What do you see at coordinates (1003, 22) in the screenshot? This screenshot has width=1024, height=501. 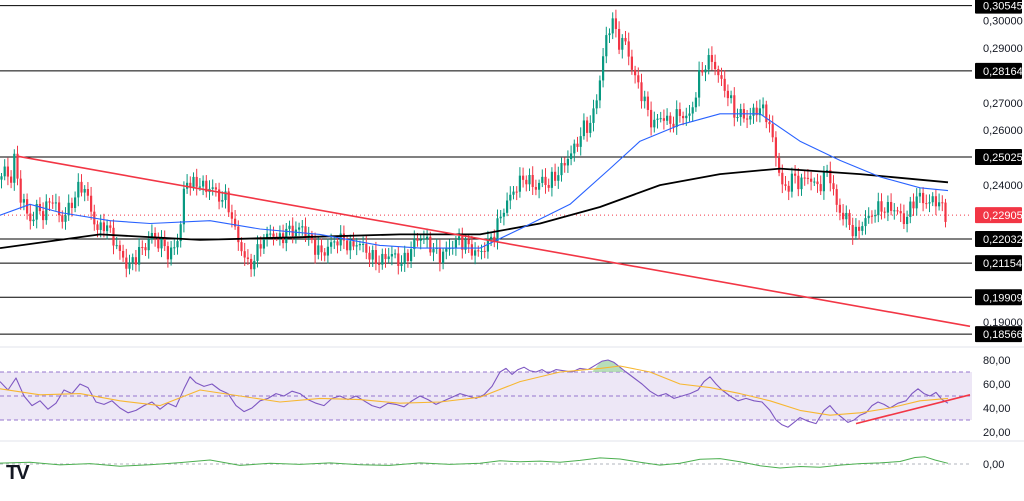 I see `price-axis-tick-label: 0,30000` at bounding box center [1003, 22].